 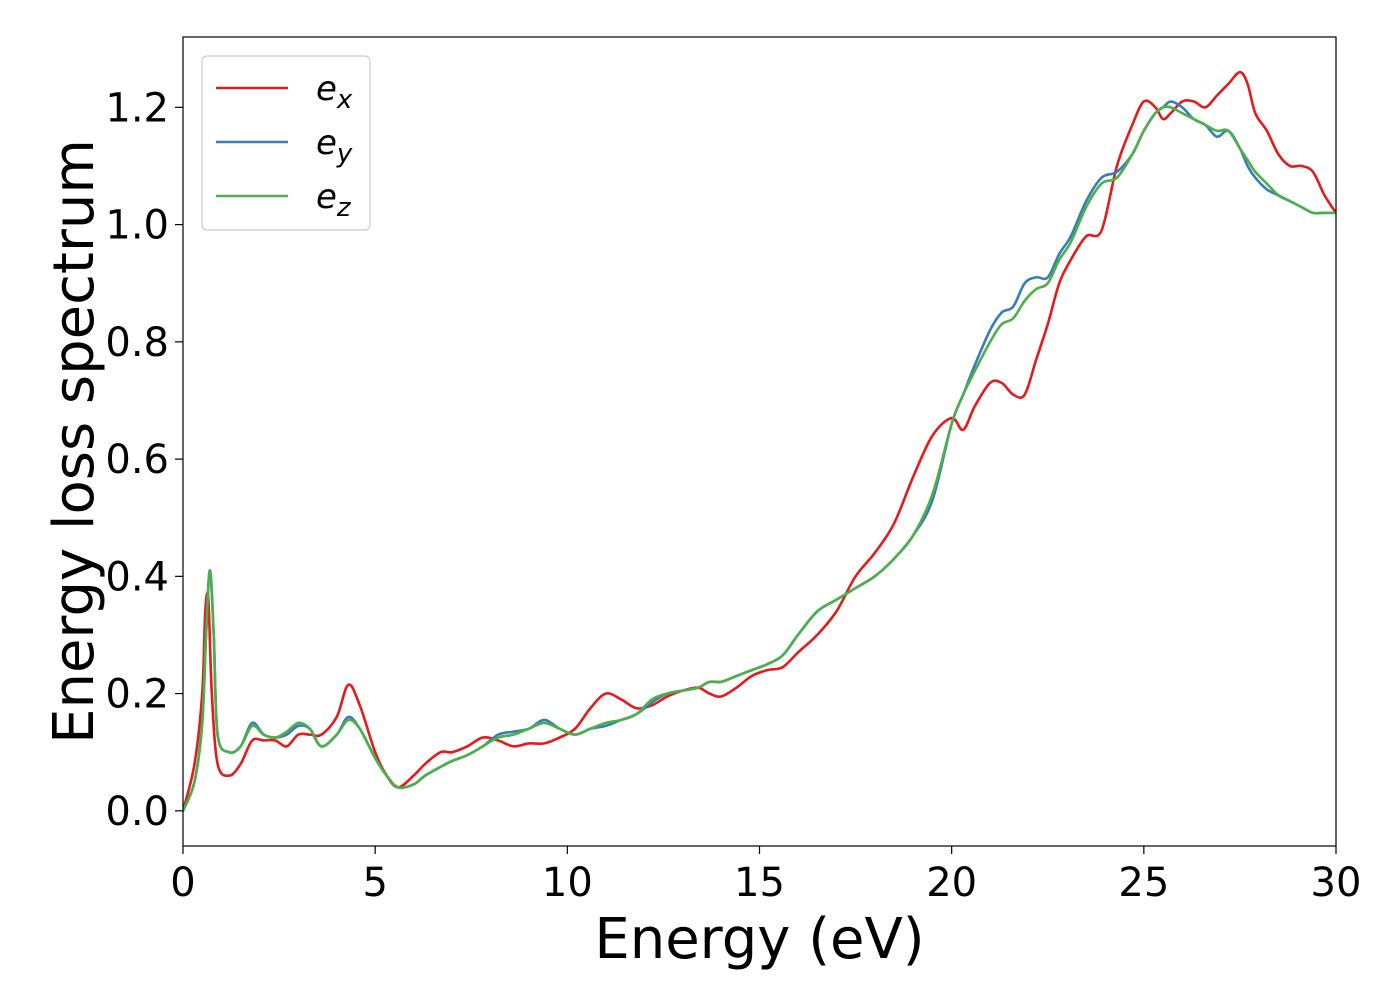 I want to click on y-tick-label: 1.2, so click(x=137, y=108).